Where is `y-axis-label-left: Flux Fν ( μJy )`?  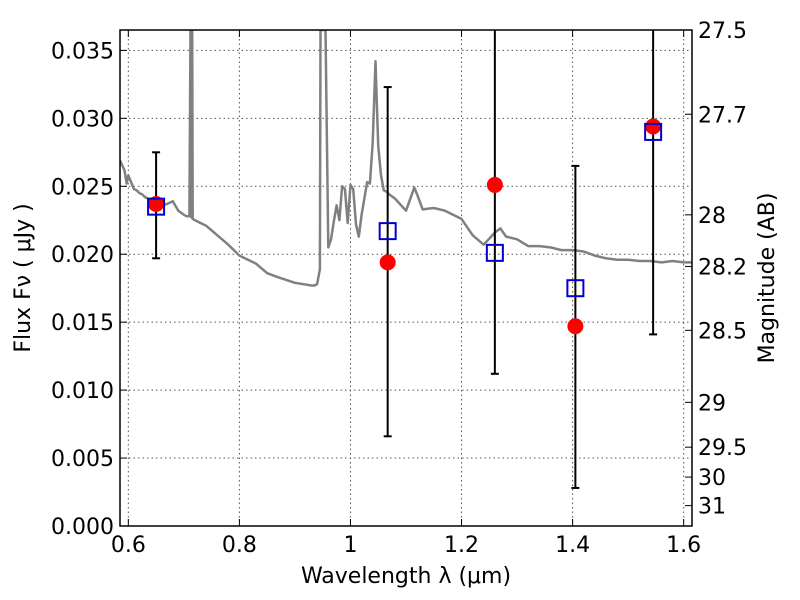 y-axis-label-left: Flux Fν ( μJy ) is located at coordinates (23, 277).